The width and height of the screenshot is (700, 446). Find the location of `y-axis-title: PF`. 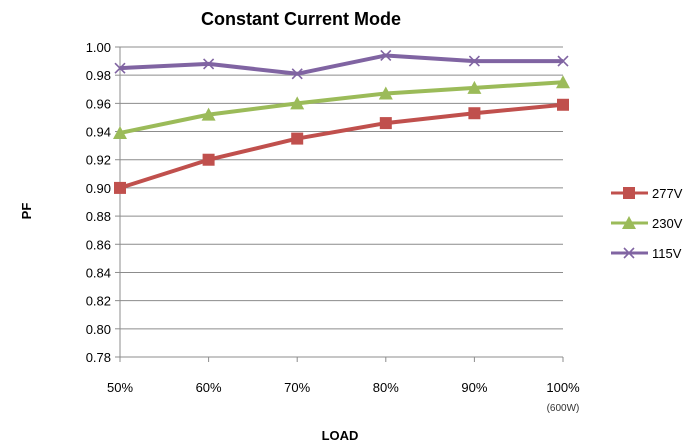

y-axis-title: PF is located at coordinates (26, 211).